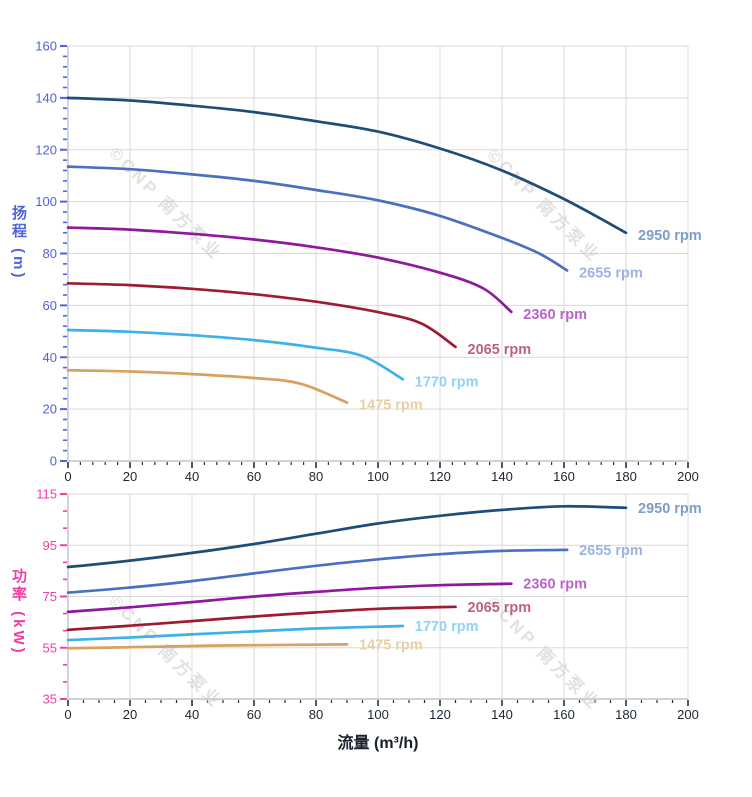  Describe the element at coordinates (261, 315) in the screenshot. I see `head-curve-2065-rpm` at that location.